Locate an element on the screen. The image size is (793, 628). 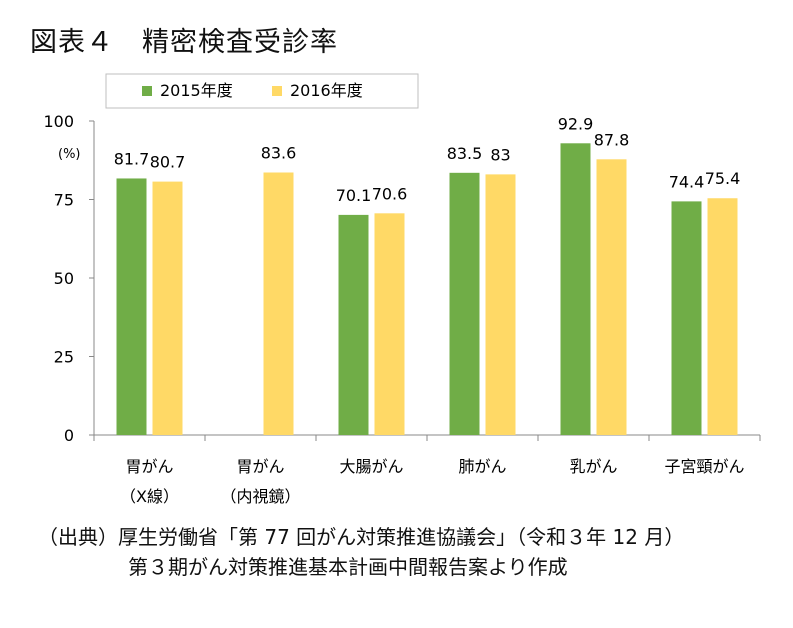
data-label: 80.7 is located at coordinates (168, 162).